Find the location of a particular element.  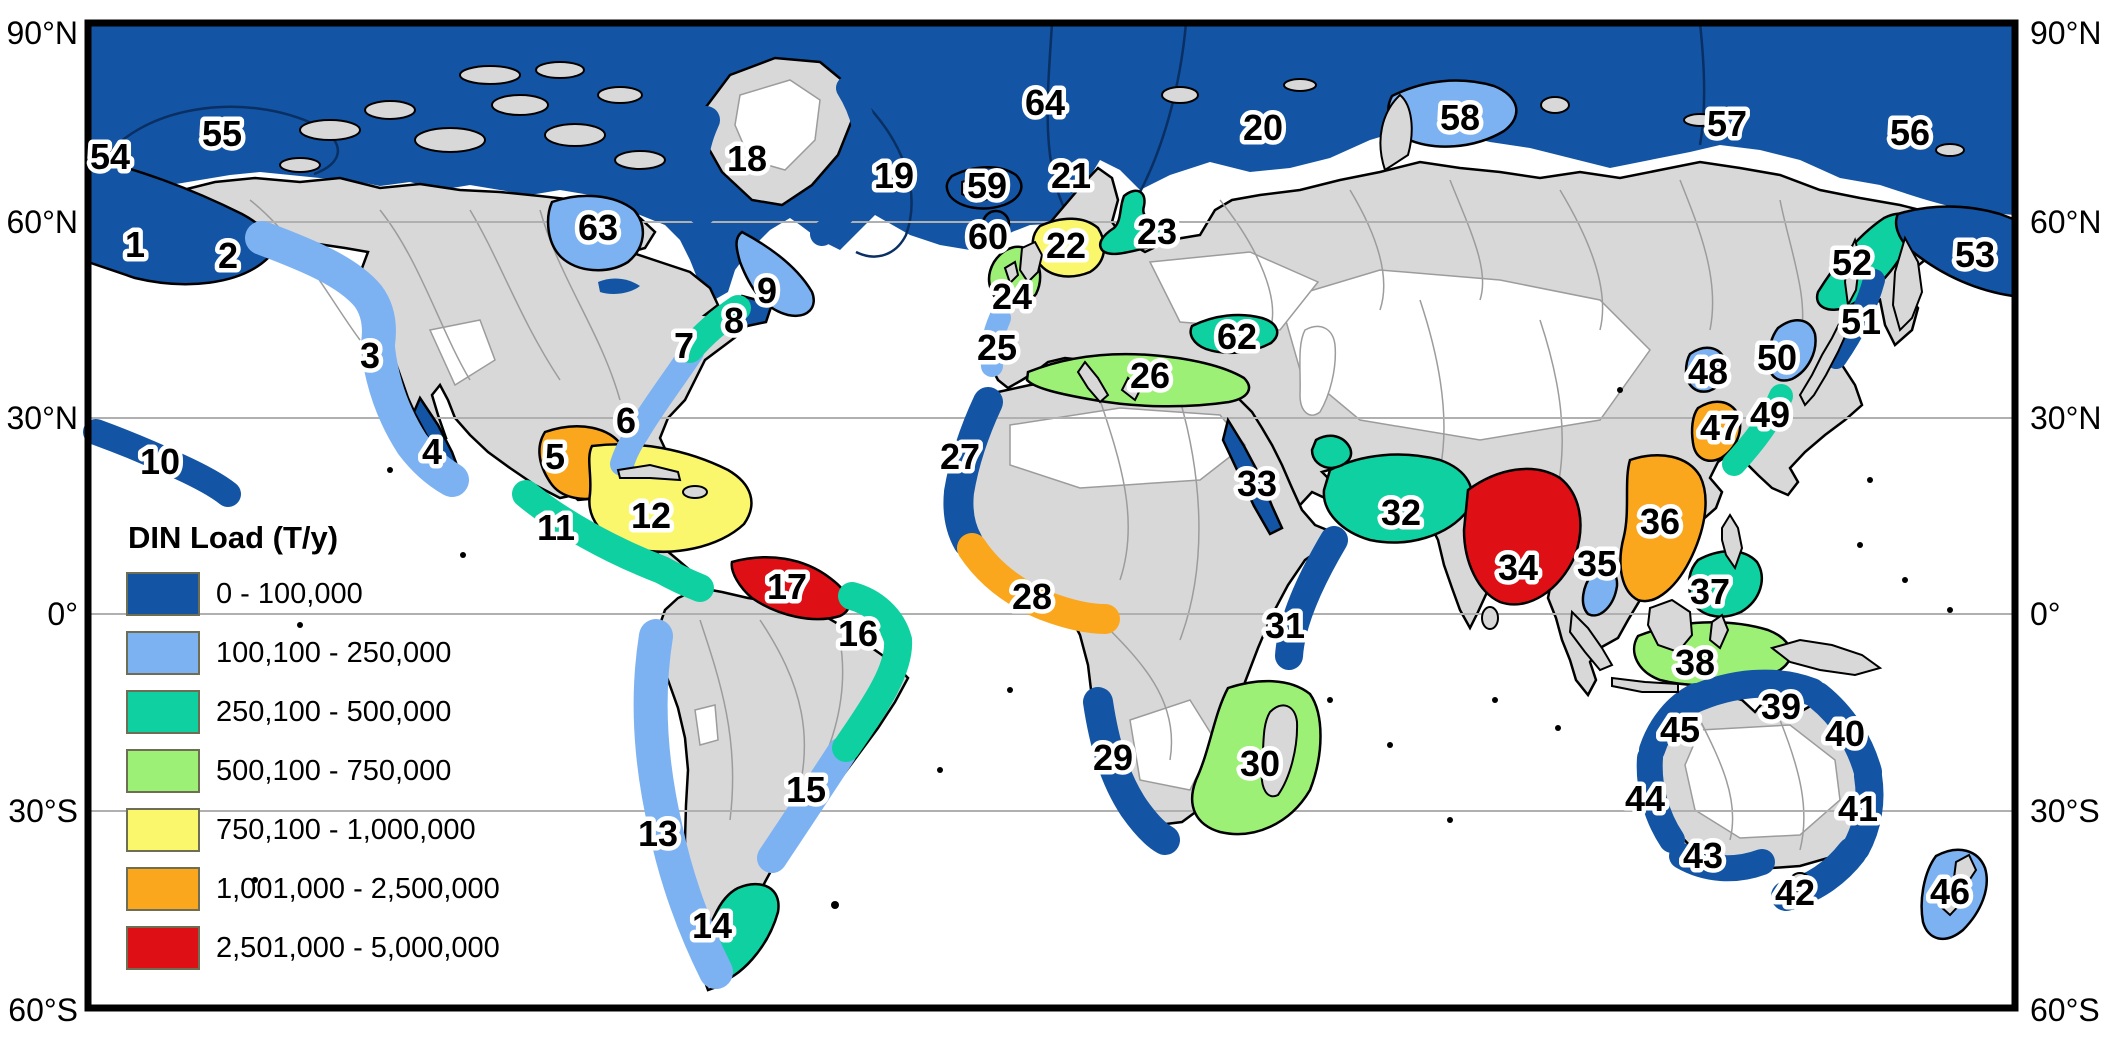

island-nz-south is located at coordinates (1951, 900).